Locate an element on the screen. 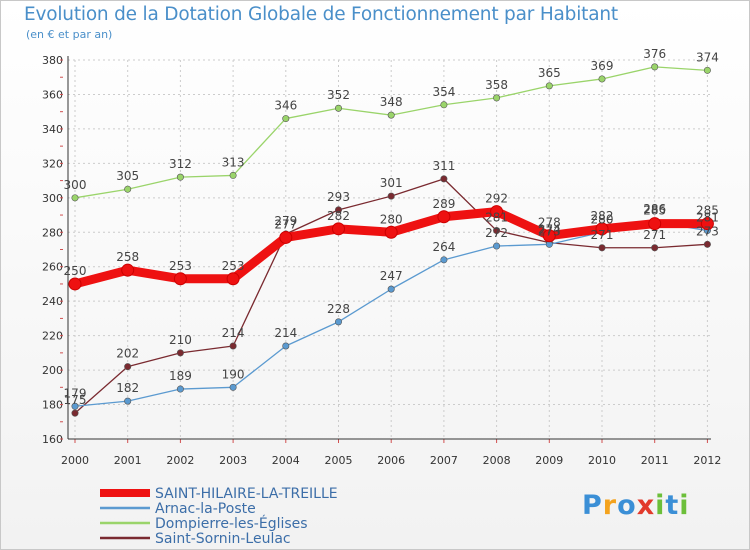 The height and width of the screenshot is (550, 750). data-label: 189 is located at coordinates (180, 376).